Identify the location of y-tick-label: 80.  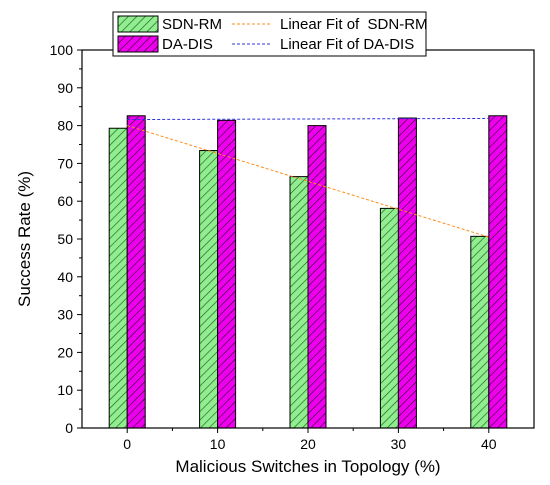
(65, 126).